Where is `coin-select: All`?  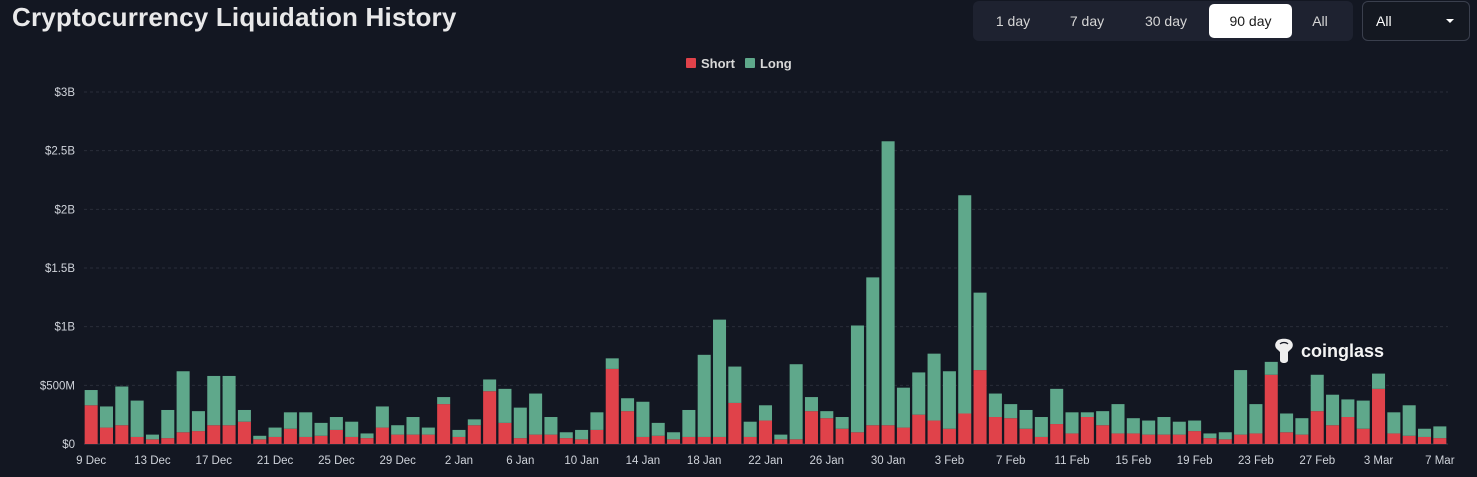 coin-select: All is located at coordinates (1416, 21).